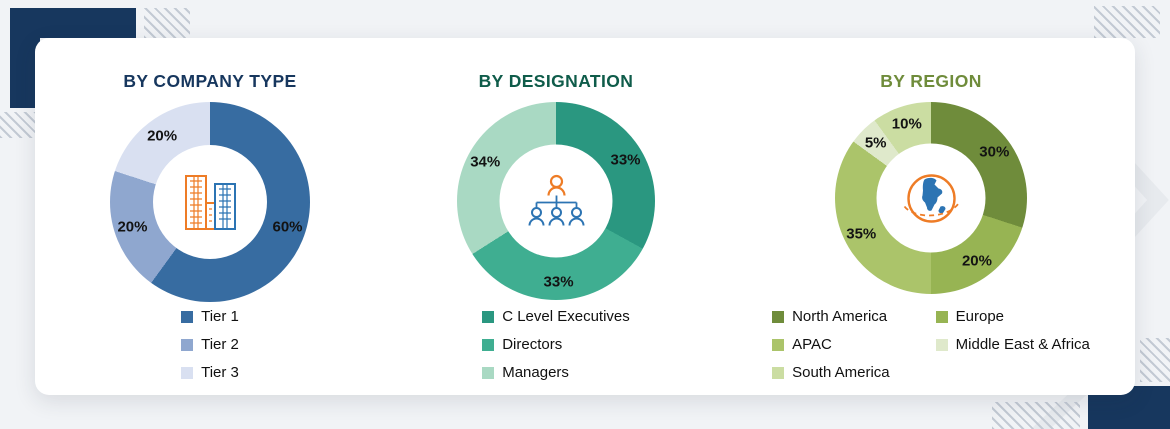  I want to click on legend-item-apac: APAC, so click(831, 345).